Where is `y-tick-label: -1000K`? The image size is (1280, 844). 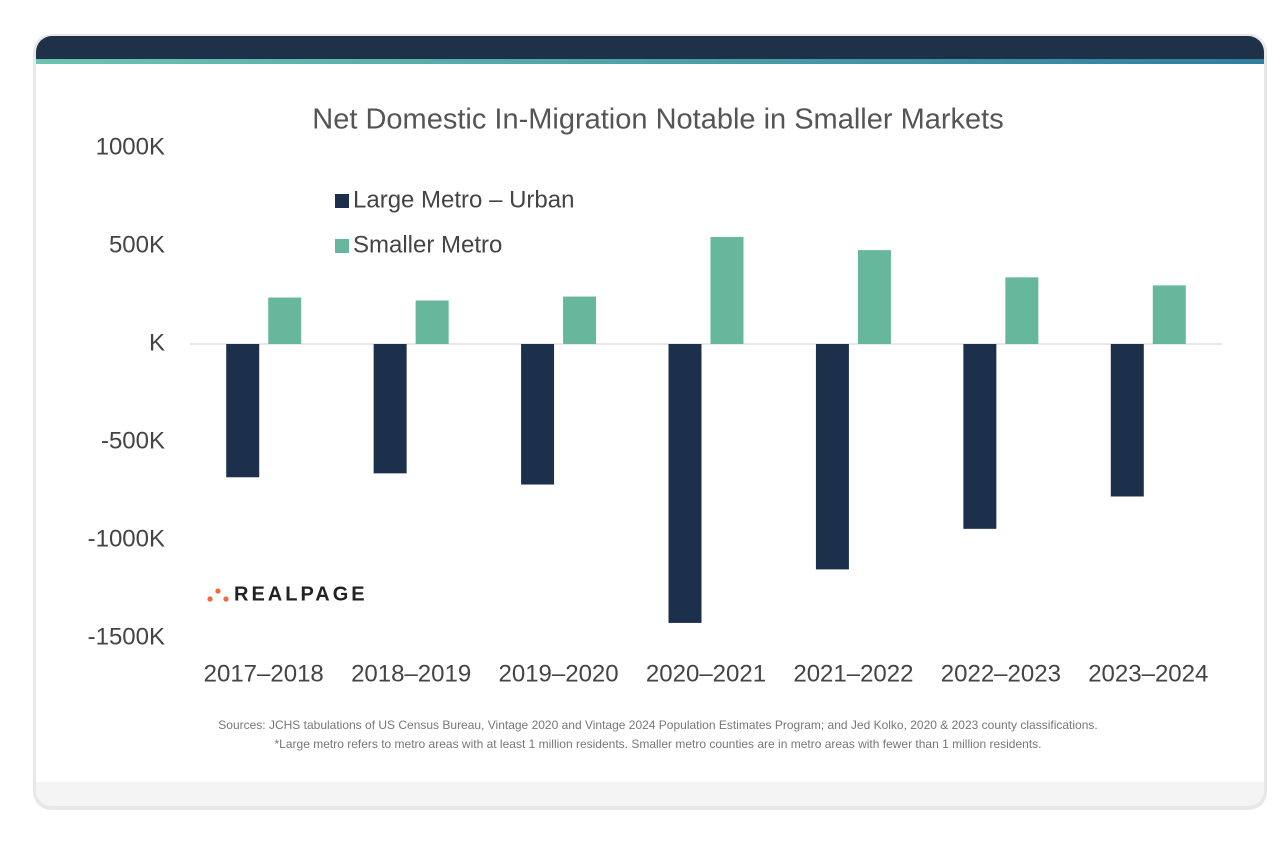
y-tick-label: -1000K is located at coordinates (126, 538).